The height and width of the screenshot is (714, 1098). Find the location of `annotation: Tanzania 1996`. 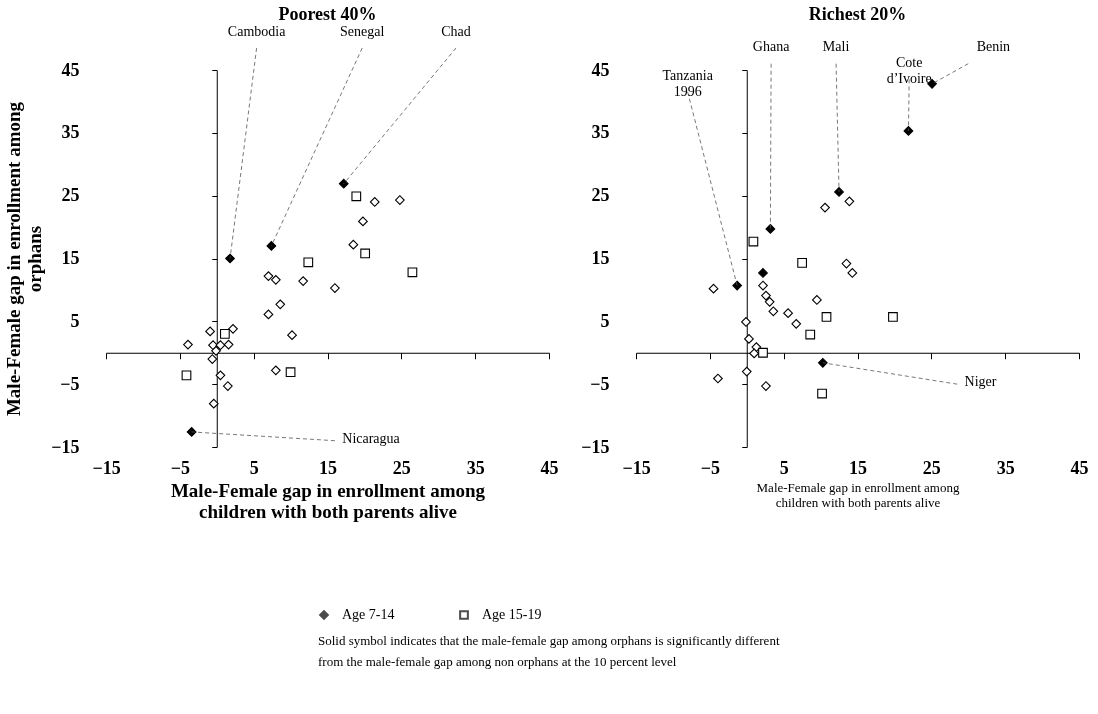

annotation: Tanzania 1996 is located at coordinates (688, 83).